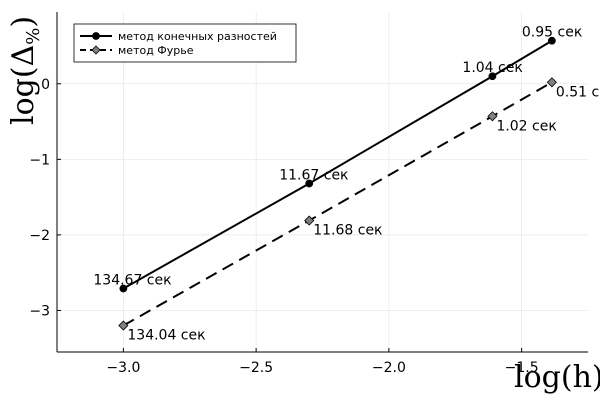 This screenshot has width=600, height=400. What do you see at coordinates (132, 281) in the screenshot?
I see `data-label: 134.67 сек` at bounding box center [132, 281].